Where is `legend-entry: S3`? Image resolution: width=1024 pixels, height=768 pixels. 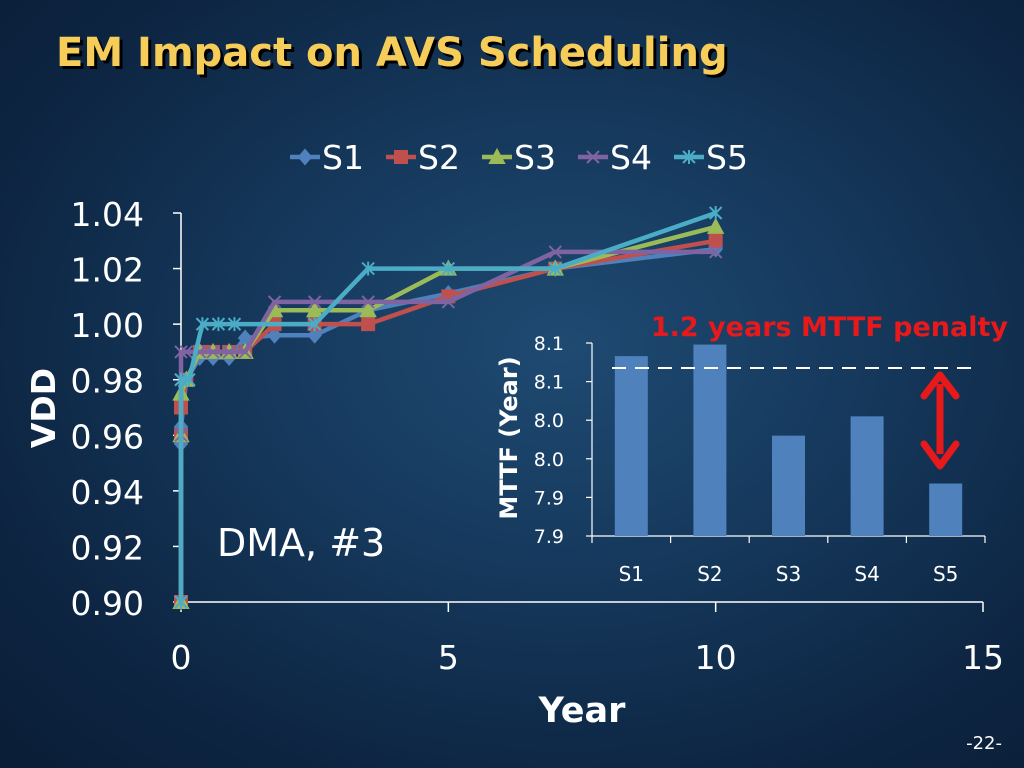 legend-entry: S3 is located at coordinates (519, 157).